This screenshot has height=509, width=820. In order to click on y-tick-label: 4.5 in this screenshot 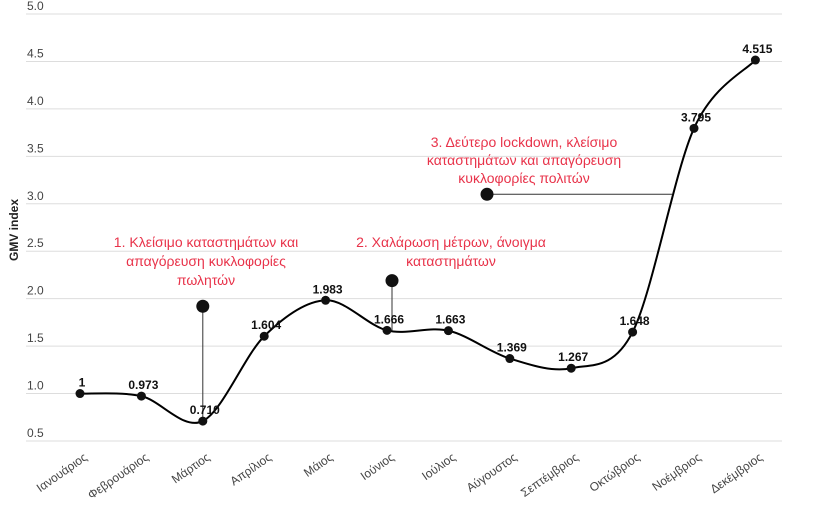, I will do `click(35, 53)`.